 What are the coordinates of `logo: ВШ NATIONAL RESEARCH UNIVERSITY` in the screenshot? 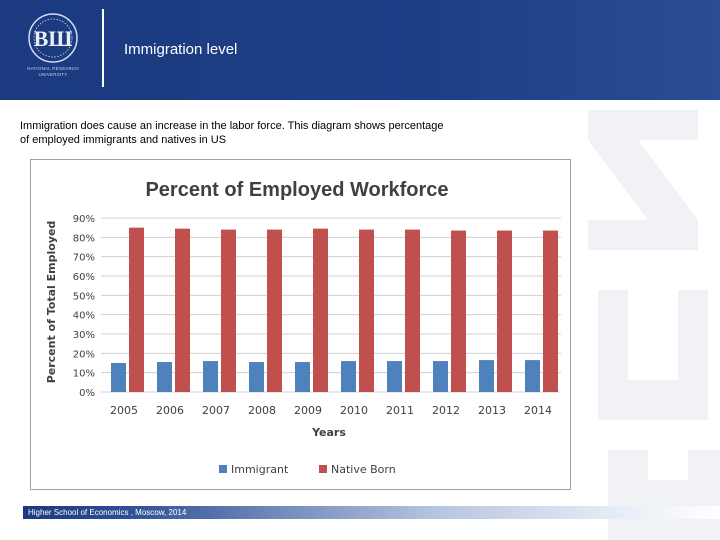 It's located at (53, 49).